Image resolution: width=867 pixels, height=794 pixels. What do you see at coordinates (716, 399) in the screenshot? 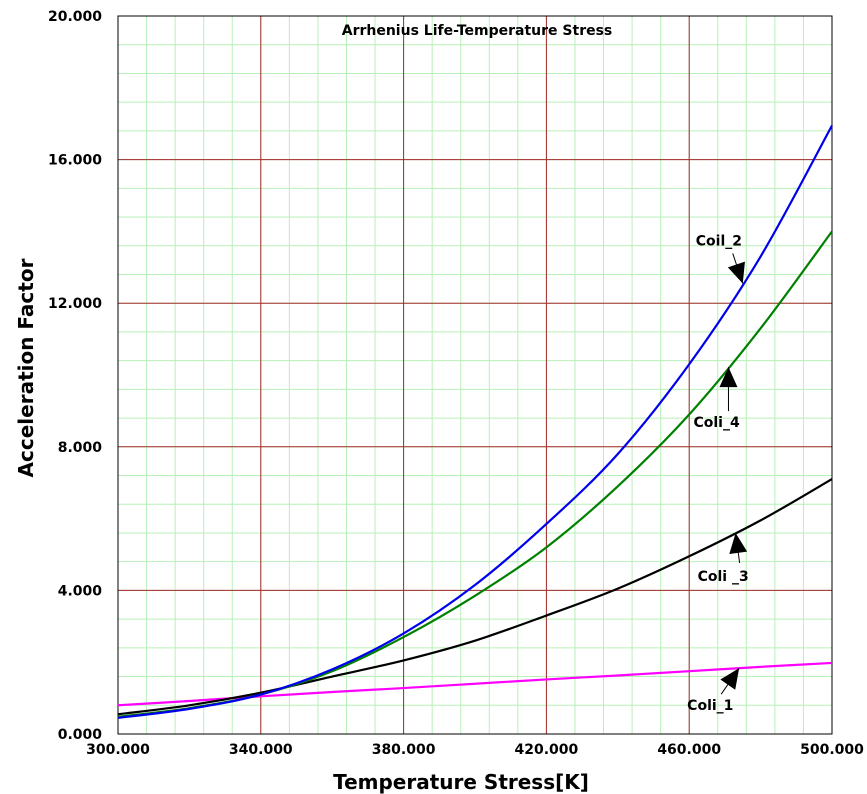
I see `annotation-coli-4: Coli_4` at bounding box center [716, 399].